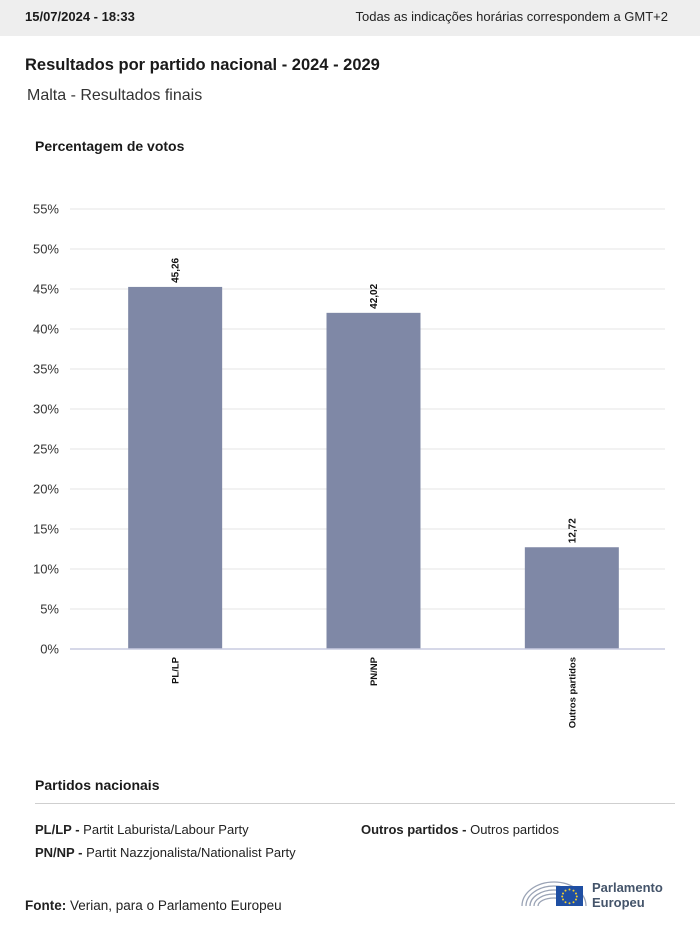 The width and height of the screenshot is (700, 931). I want to click on logo-line1: Parlamento, so click(627, 887).